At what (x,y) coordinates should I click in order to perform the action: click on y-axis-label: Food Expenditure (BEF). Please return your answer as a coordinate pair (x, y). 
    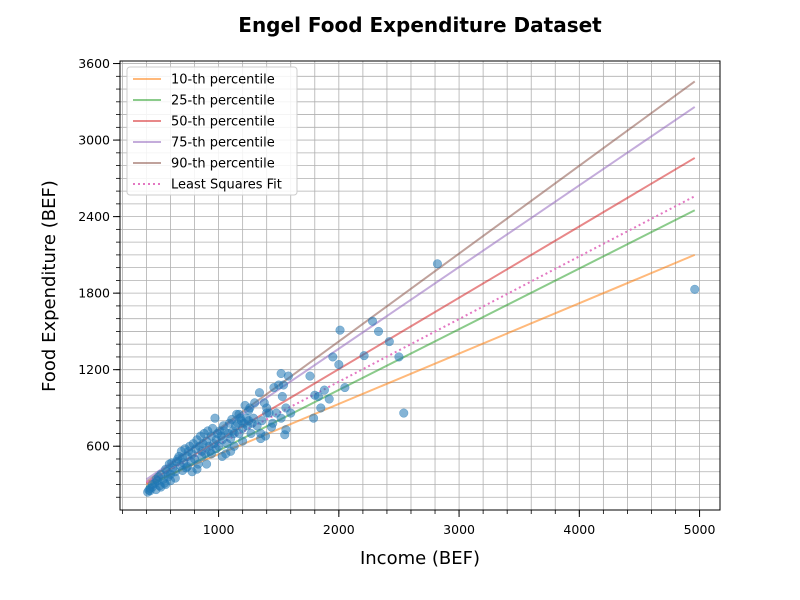
    Looking at the image, I should click on (49, 286).